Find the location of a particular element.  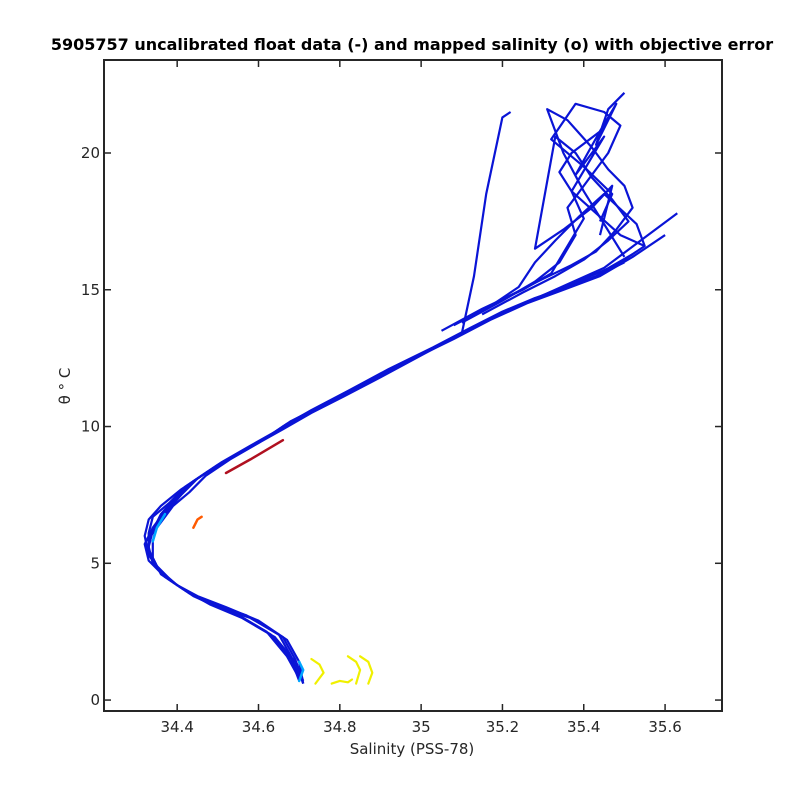

x-tick-label: 34.4 is located at coordinates (176, 727).